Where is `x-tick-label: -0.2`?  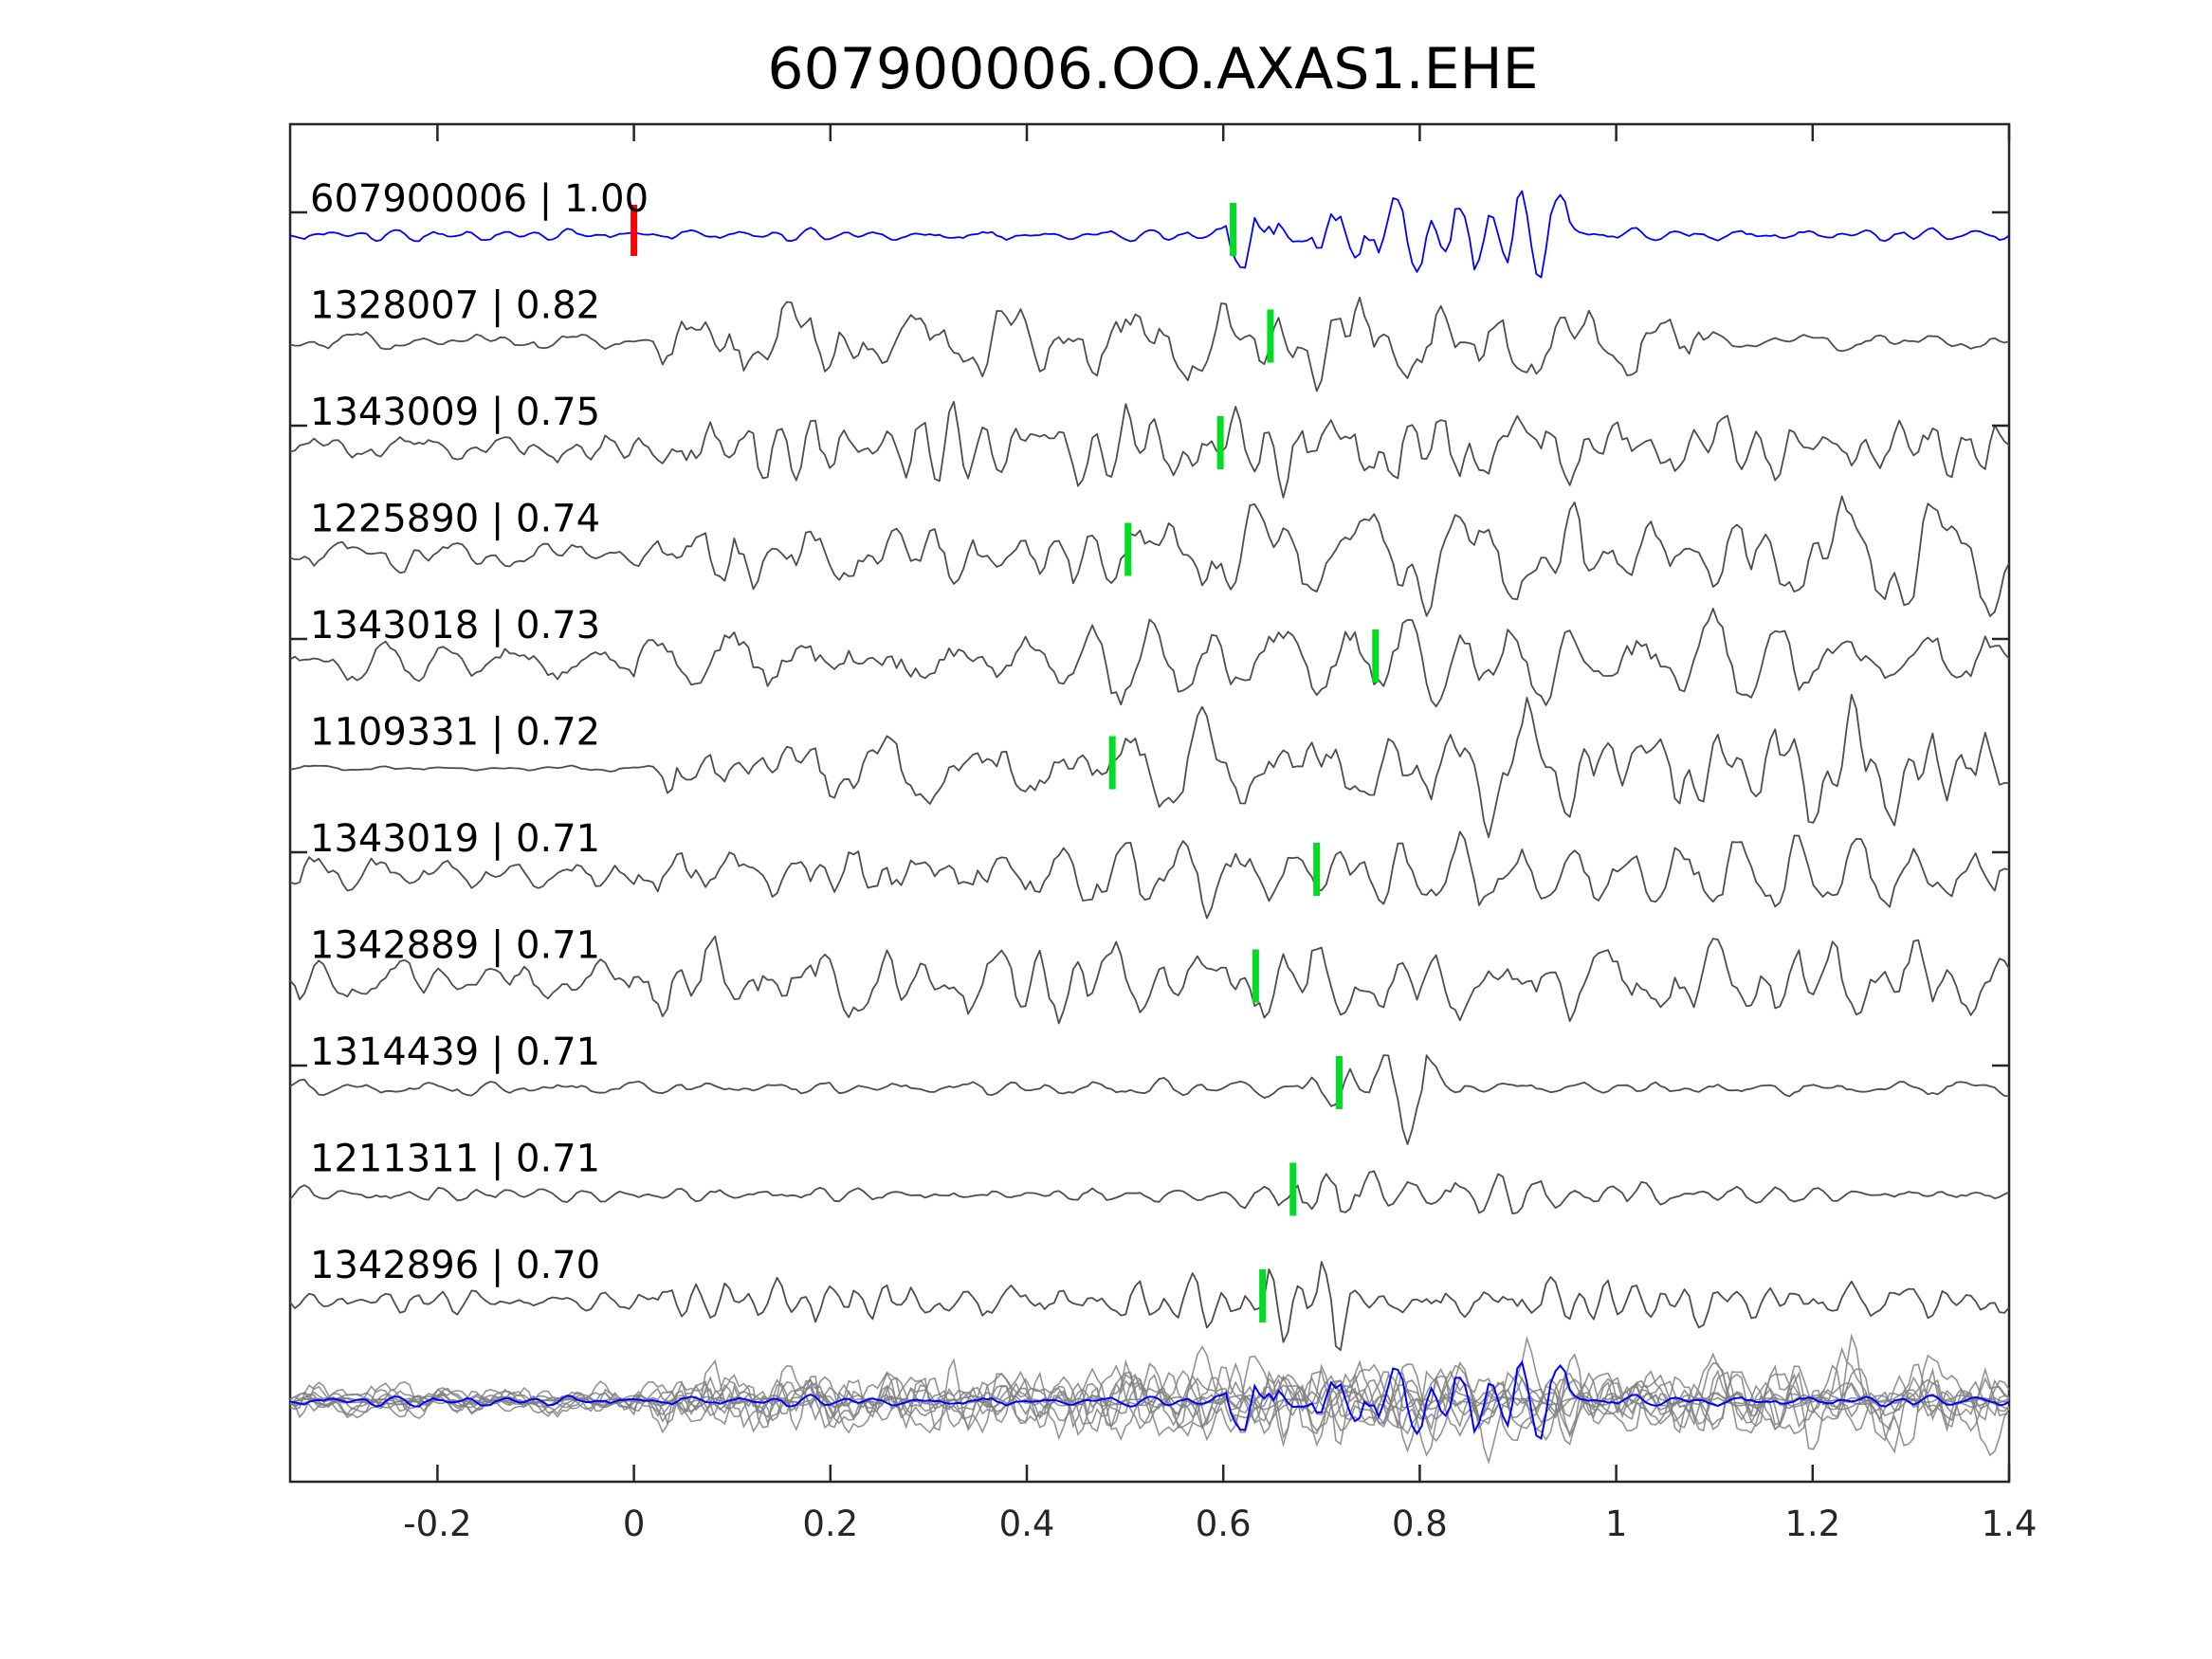 x-tick-label: -0.2 is located at coordinates (437, 1524).